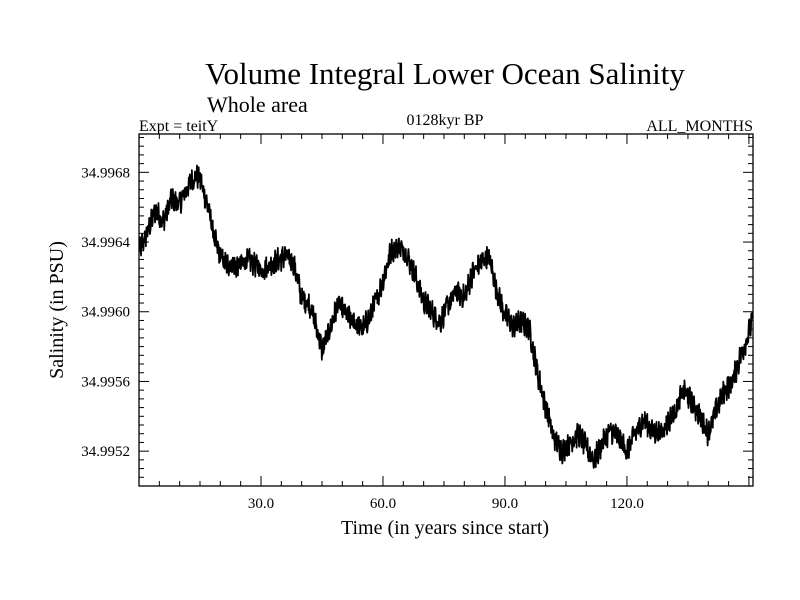 Image resolution: width=800 pixels, height=600 pixels. Describe the element at coordinates (105, 452) in the screenshot. I see `y-tick-label: 34.9952` at that location.